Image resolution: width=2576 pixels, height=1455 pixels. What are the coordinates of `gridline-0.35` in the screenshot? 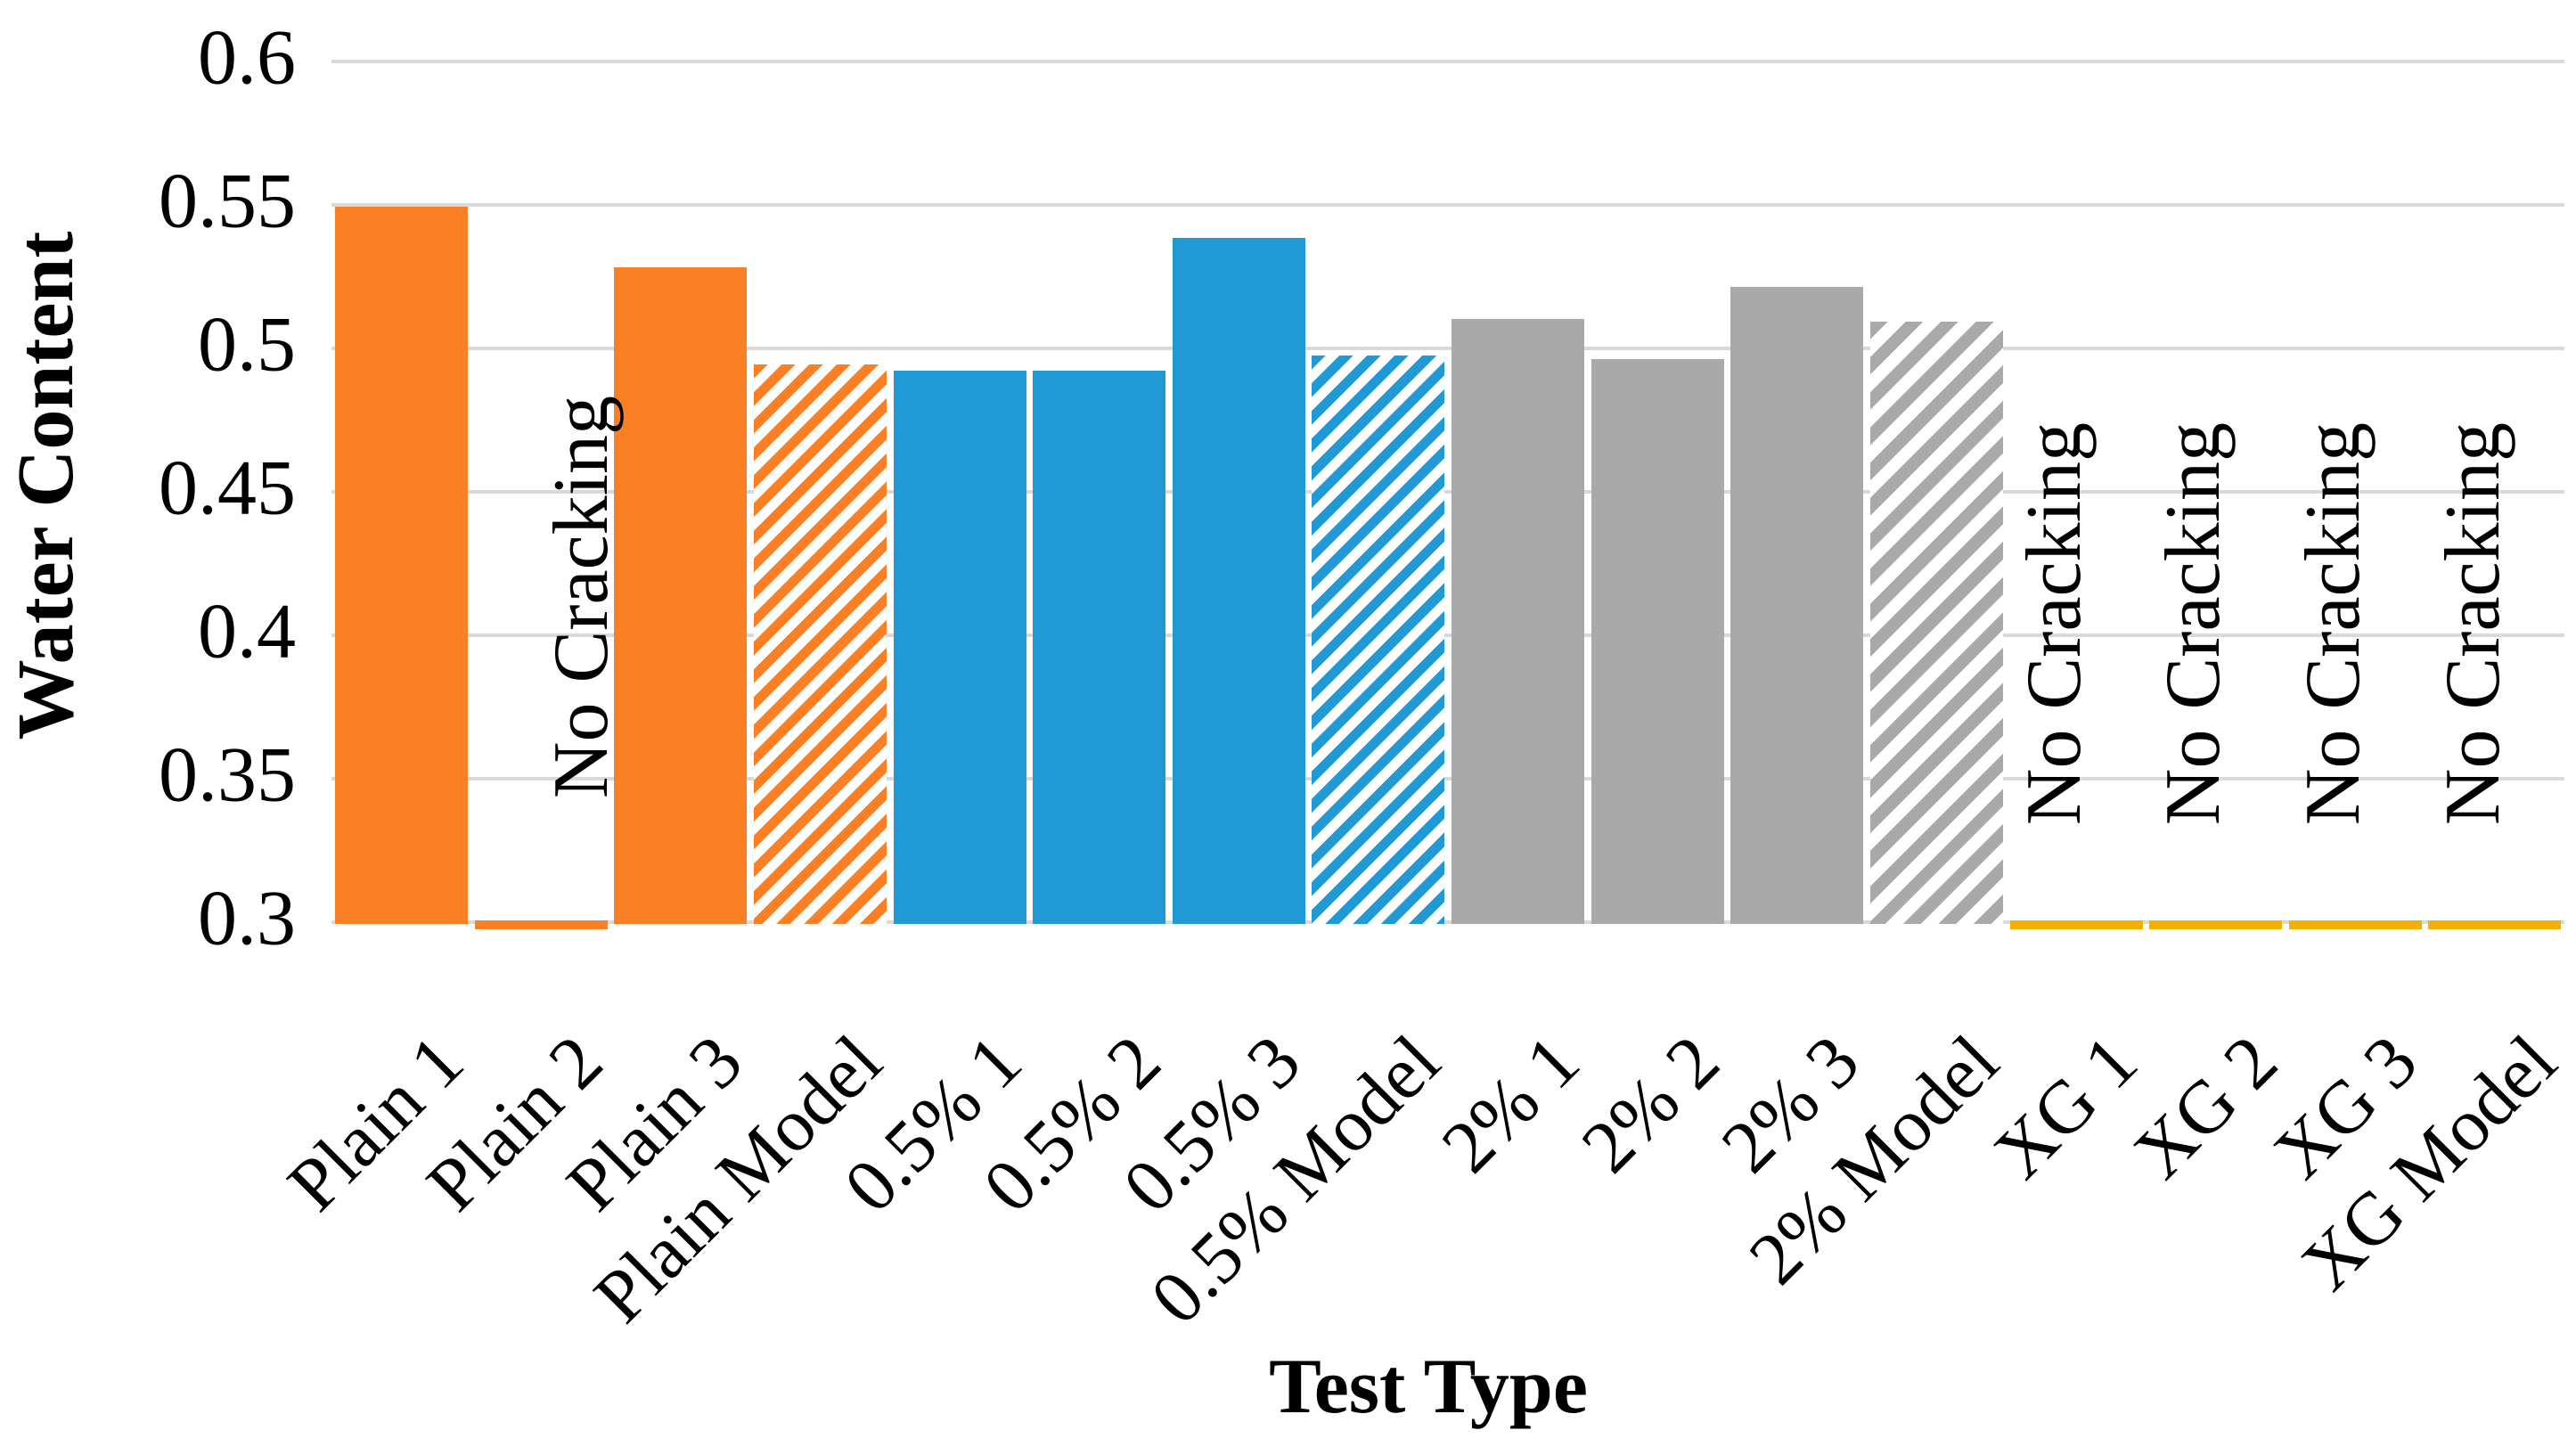 It's located at (1447, 779).